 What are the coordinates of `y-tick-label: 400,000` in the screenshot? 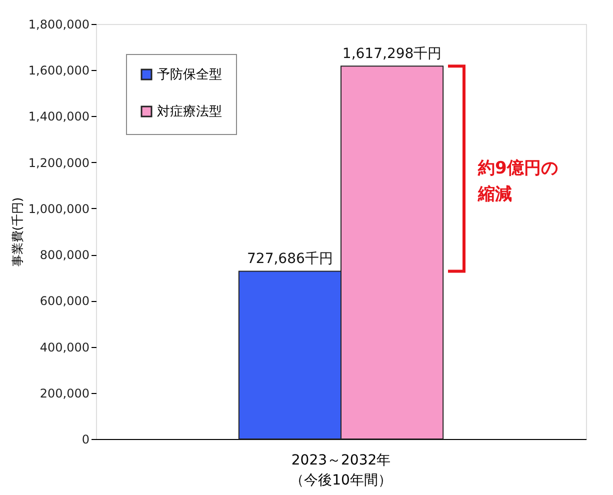 It's located at (65, 347).